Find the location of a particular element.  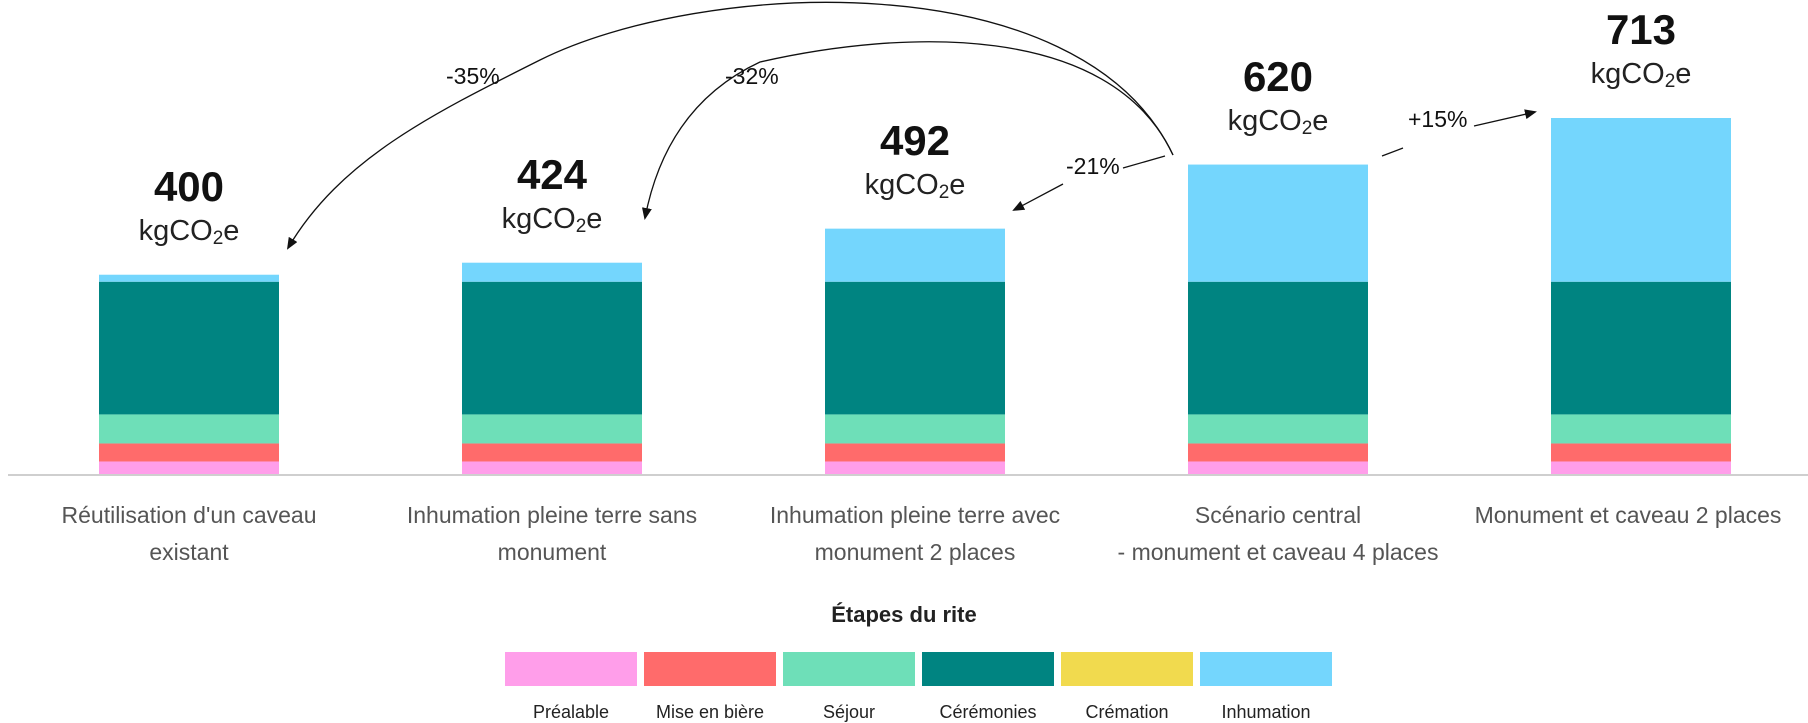

legend-label: Cérémonies is located at coordinates (988, 712).